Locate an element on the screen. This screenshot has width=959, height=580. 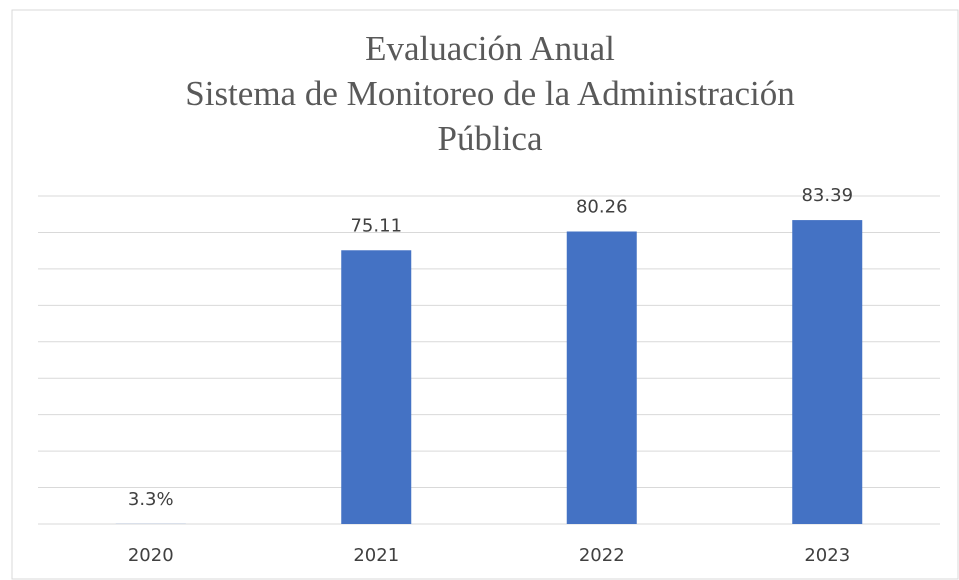
x-tick-label: 2020 is located at coordinates (151, 555).